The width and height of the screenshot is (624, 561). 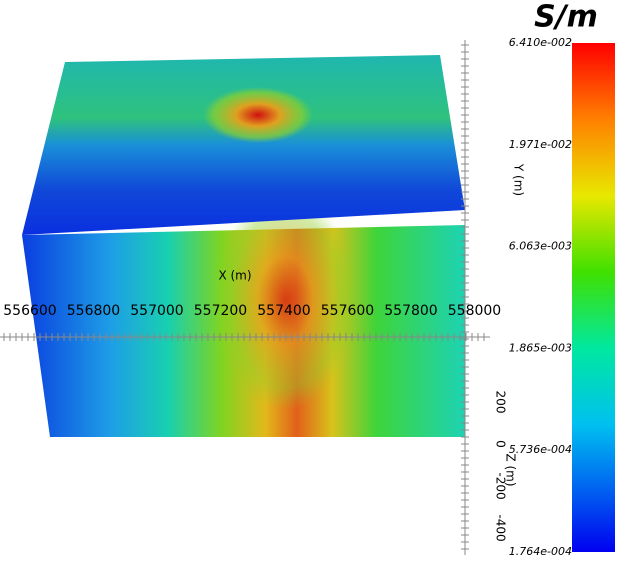 What do you see at coordinates (501, 402) in the screenshot?
I see `z-tick-label: 200` at bounding box center [501, 402].